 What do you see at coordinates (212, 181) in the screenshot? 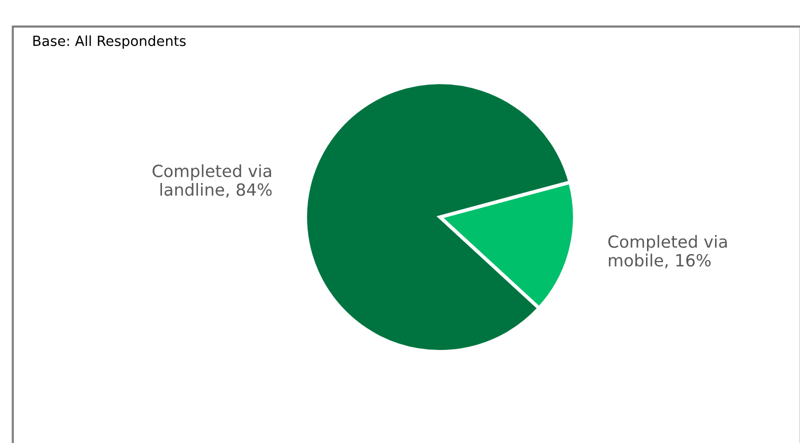
I see `slice-label: Completed via landline, 84%` at bounding box center [212, 181].